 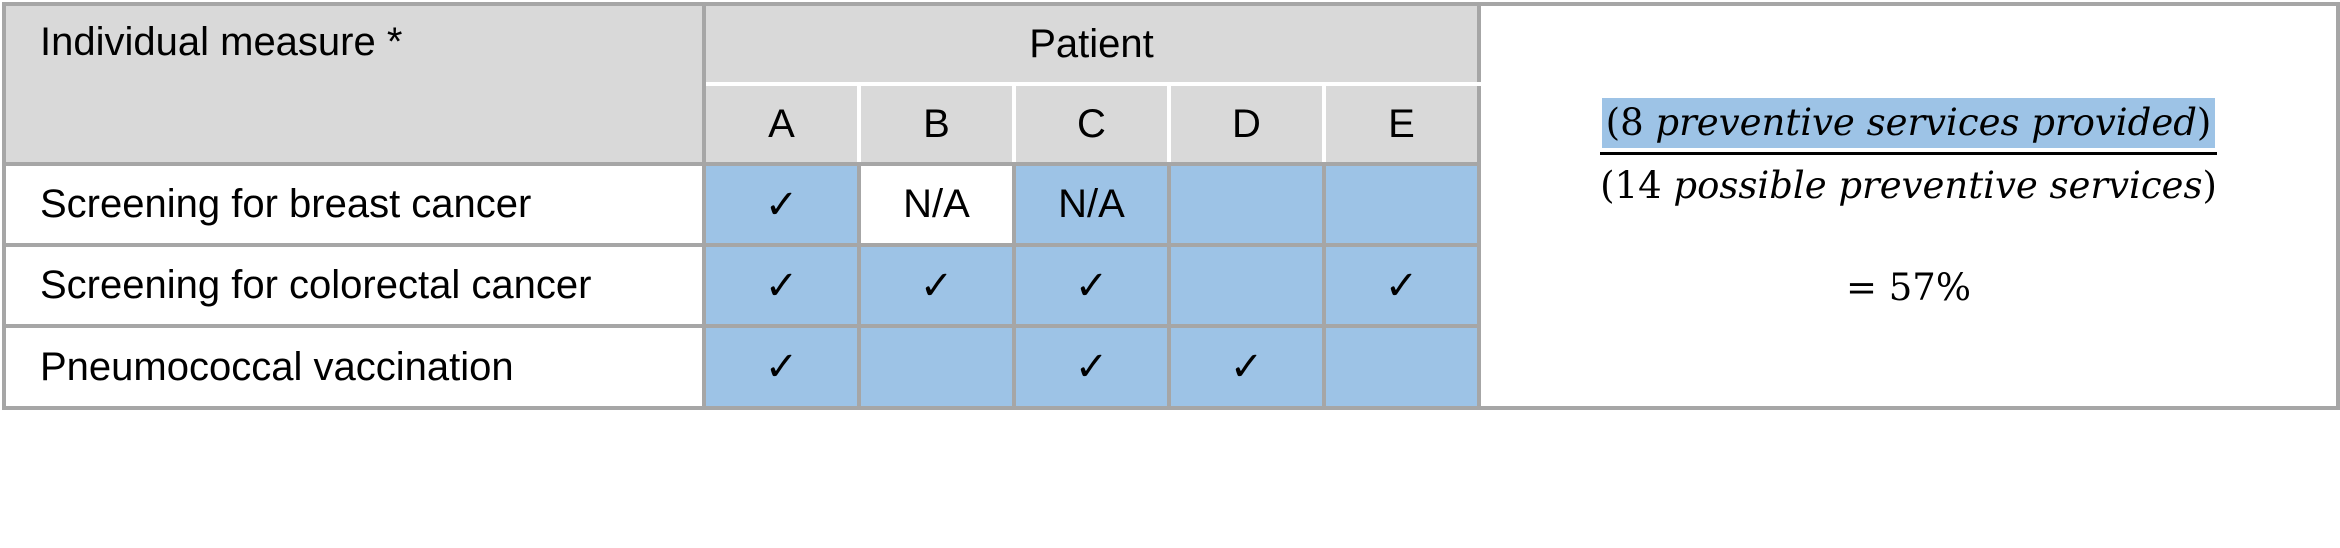 What do you see at coordinates (1908, 185) in the screenshot?
I see `fraction-denominator: (14 possible preventive services)` at bounding box center [1908, 185].